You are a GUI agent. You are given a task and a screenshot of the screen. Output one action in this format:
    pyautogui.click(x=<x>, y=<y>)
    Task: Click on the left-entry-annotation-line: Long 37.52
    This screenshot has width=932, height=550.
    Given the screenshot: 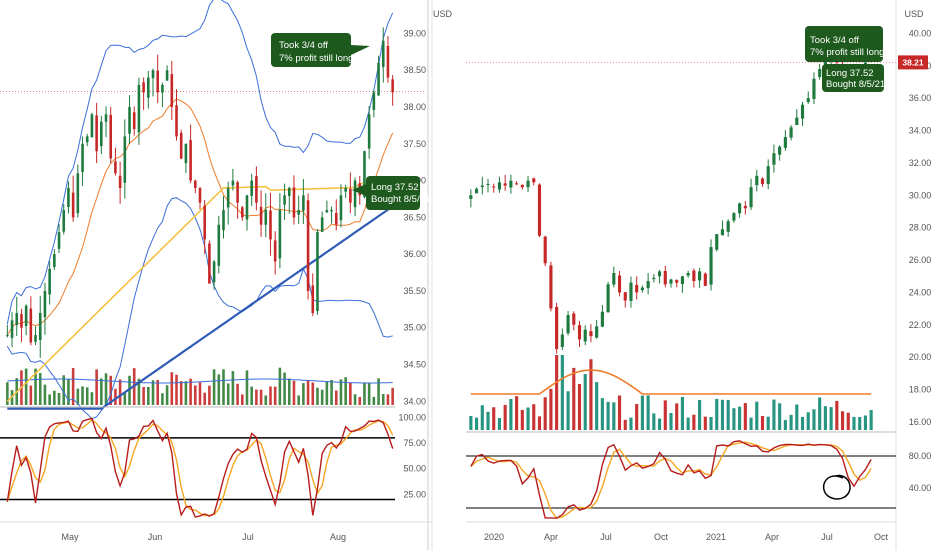 What is the action you would take?
    pyautogui.click(x=395, y=187)
    